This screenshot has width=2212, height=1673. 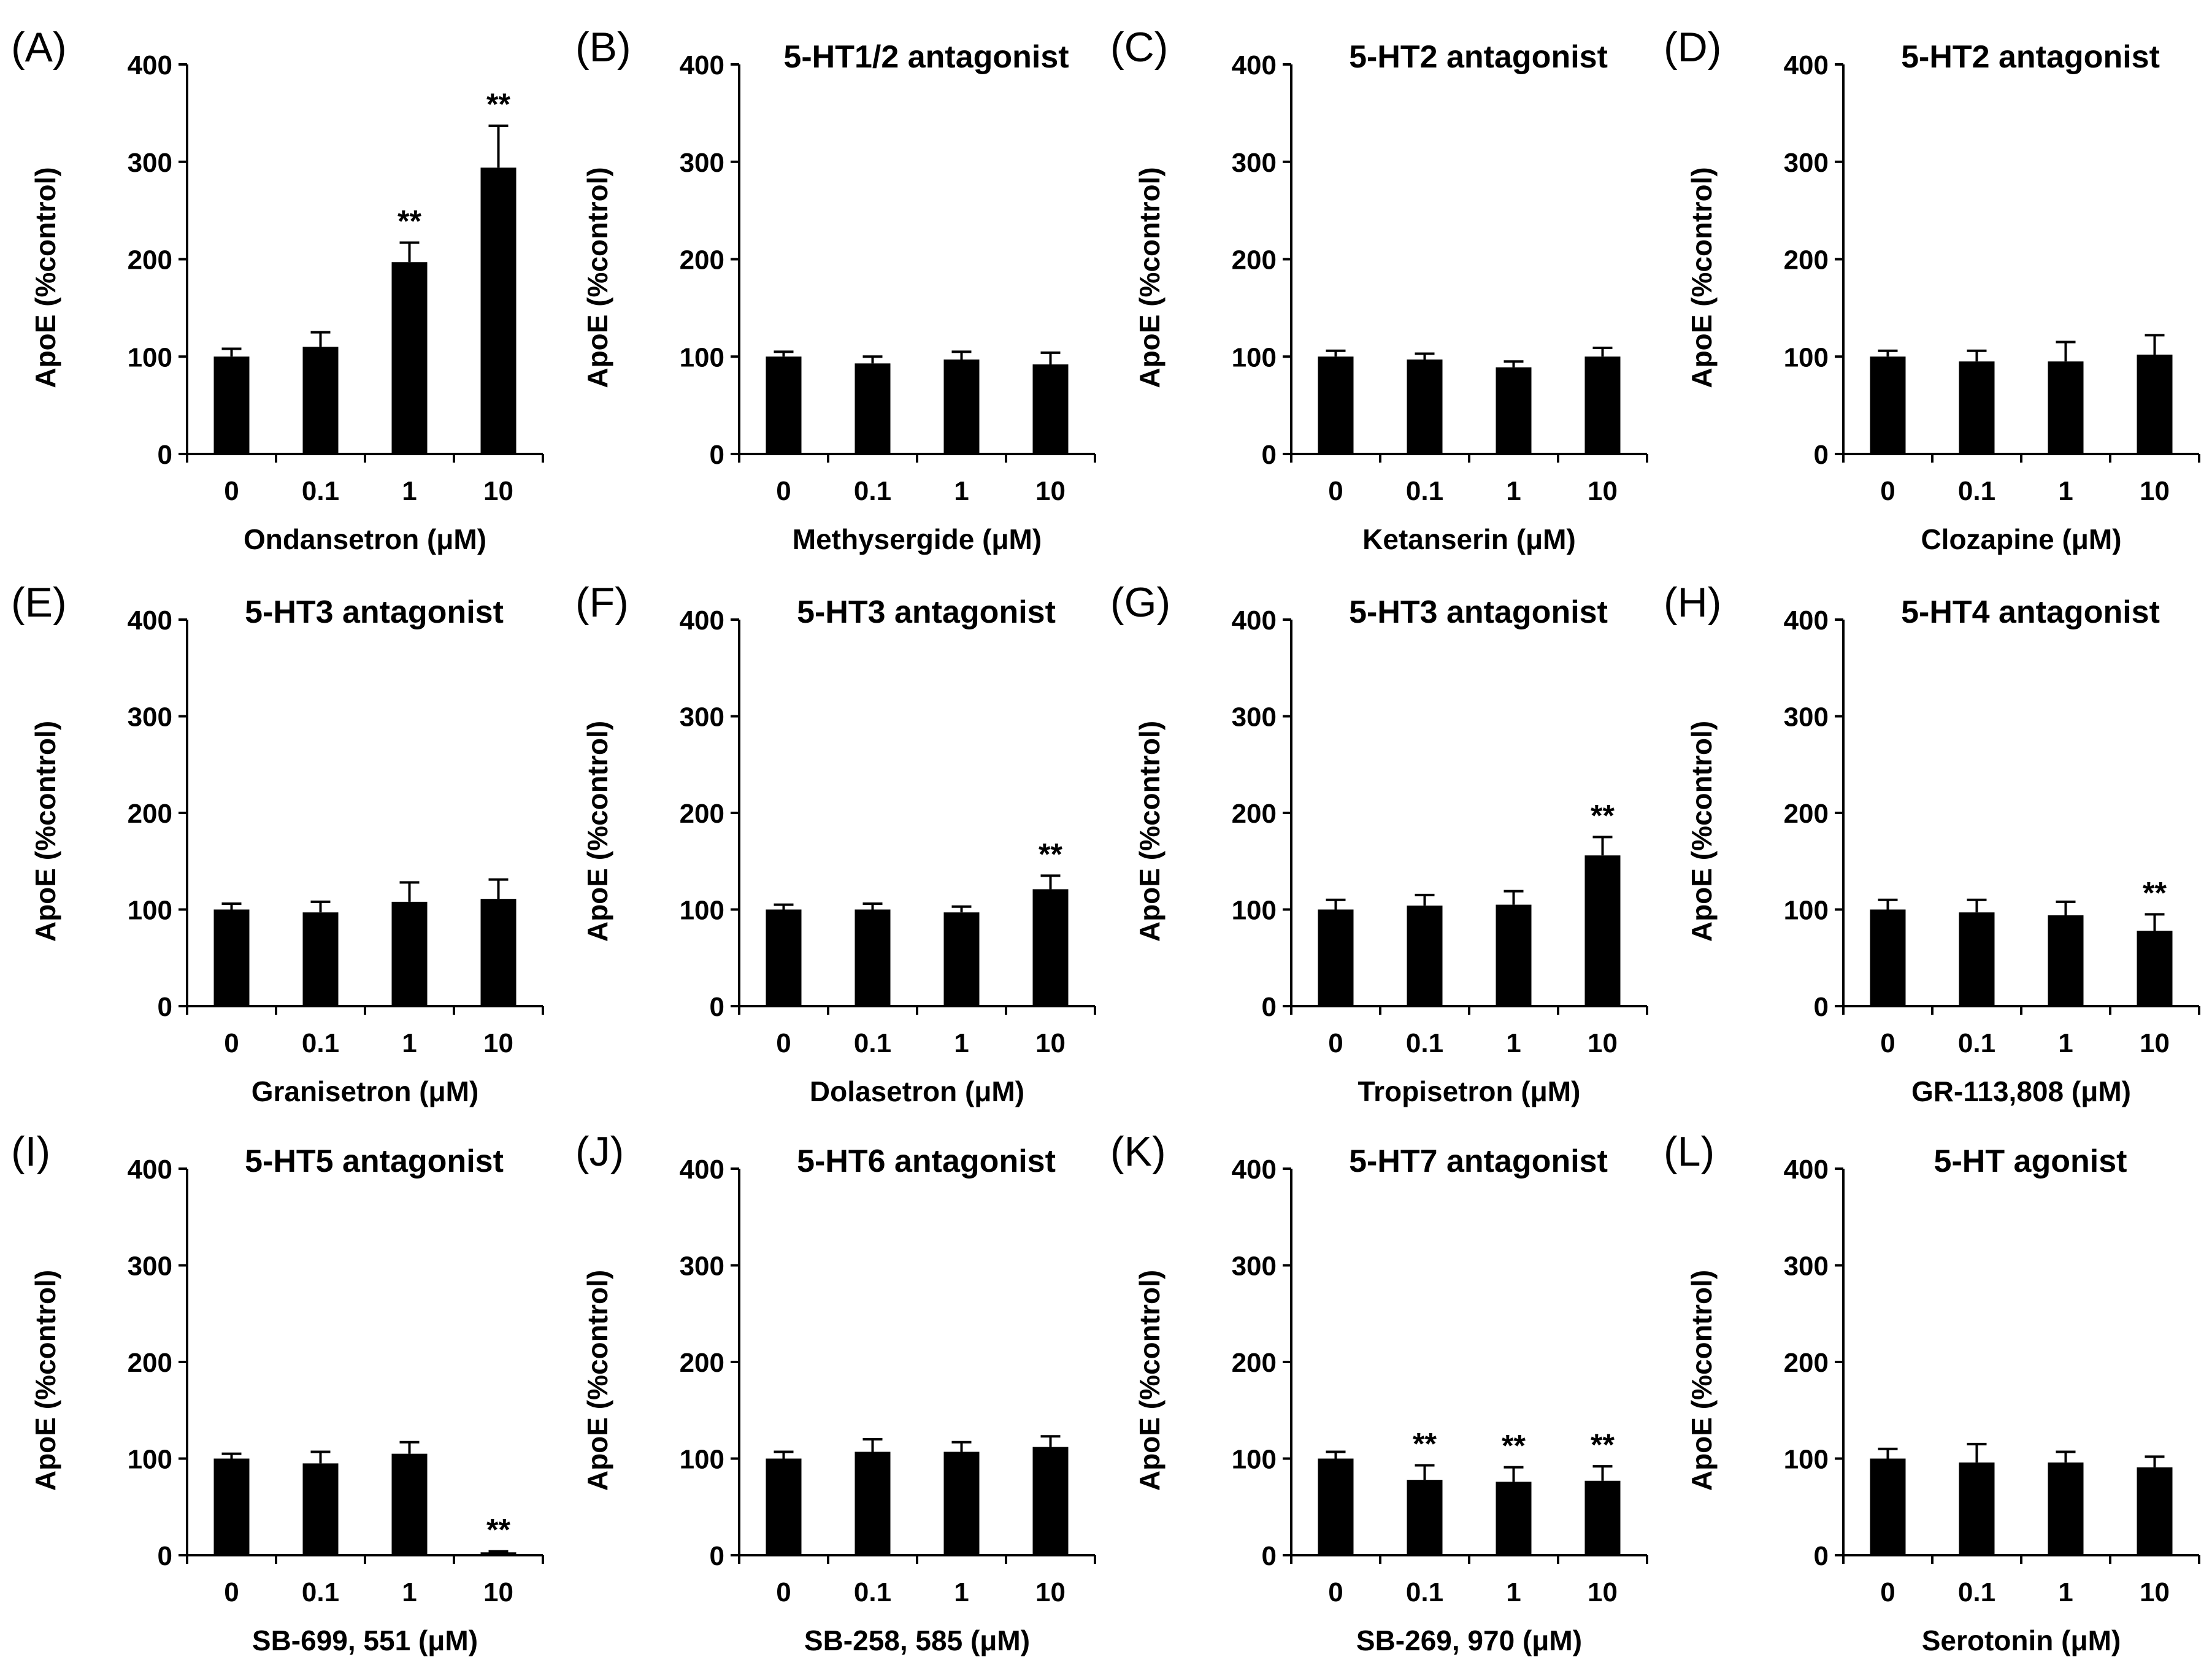 I want to click on panel-letter: (D), so click(x=1693, y=47).